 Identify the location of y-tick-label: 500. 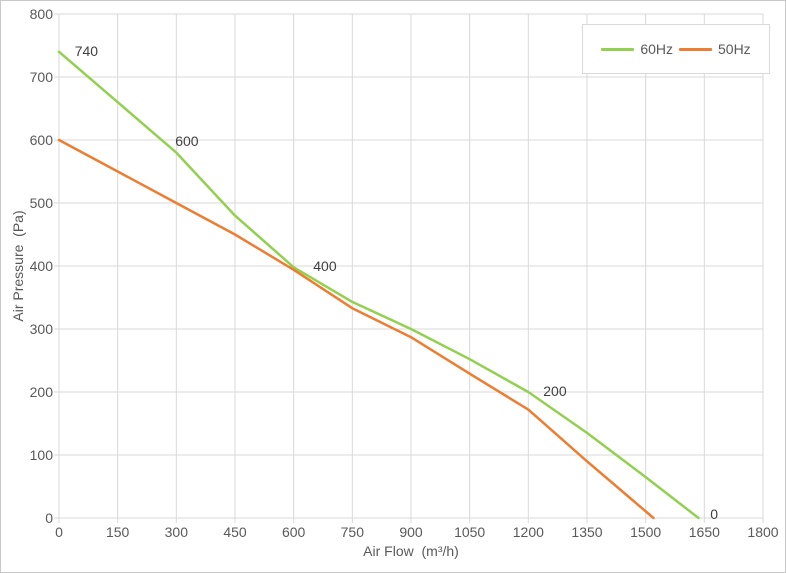
(41, 203).